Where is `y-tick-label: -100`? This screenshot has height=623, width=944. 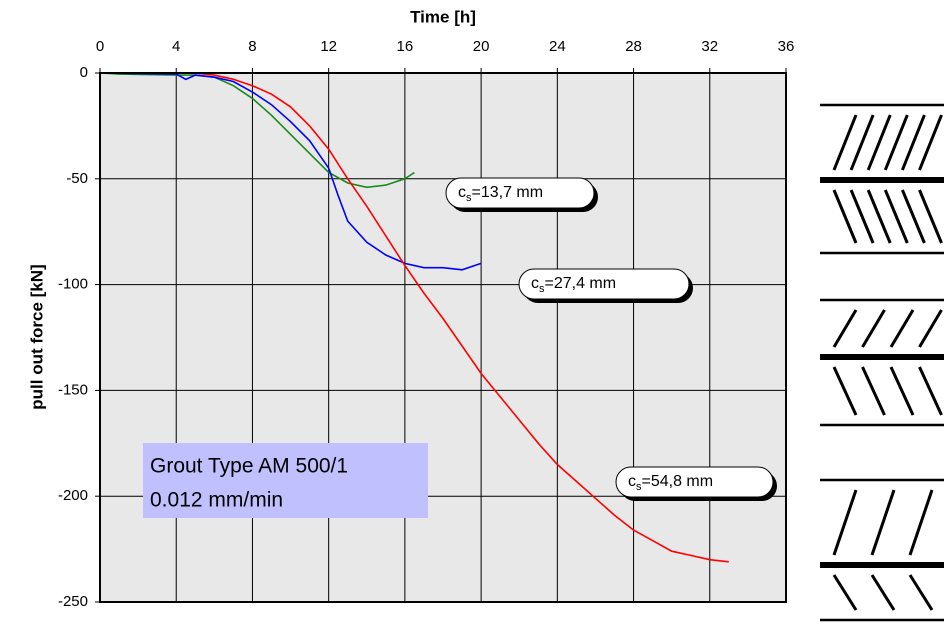 y-tick-label: -100 is located at coordinates (73, 284).